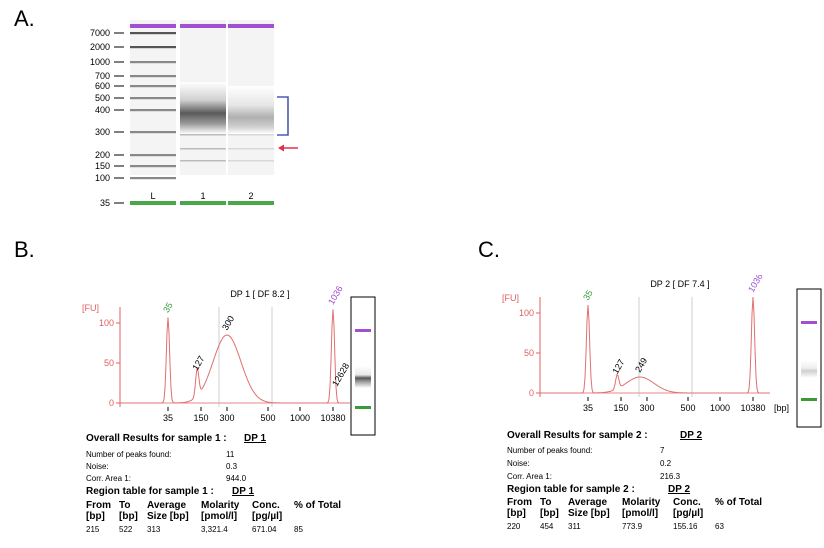  Describe the element at coordinates (641, 365) in the screenshot. I see `peak-label: 249` at that location.